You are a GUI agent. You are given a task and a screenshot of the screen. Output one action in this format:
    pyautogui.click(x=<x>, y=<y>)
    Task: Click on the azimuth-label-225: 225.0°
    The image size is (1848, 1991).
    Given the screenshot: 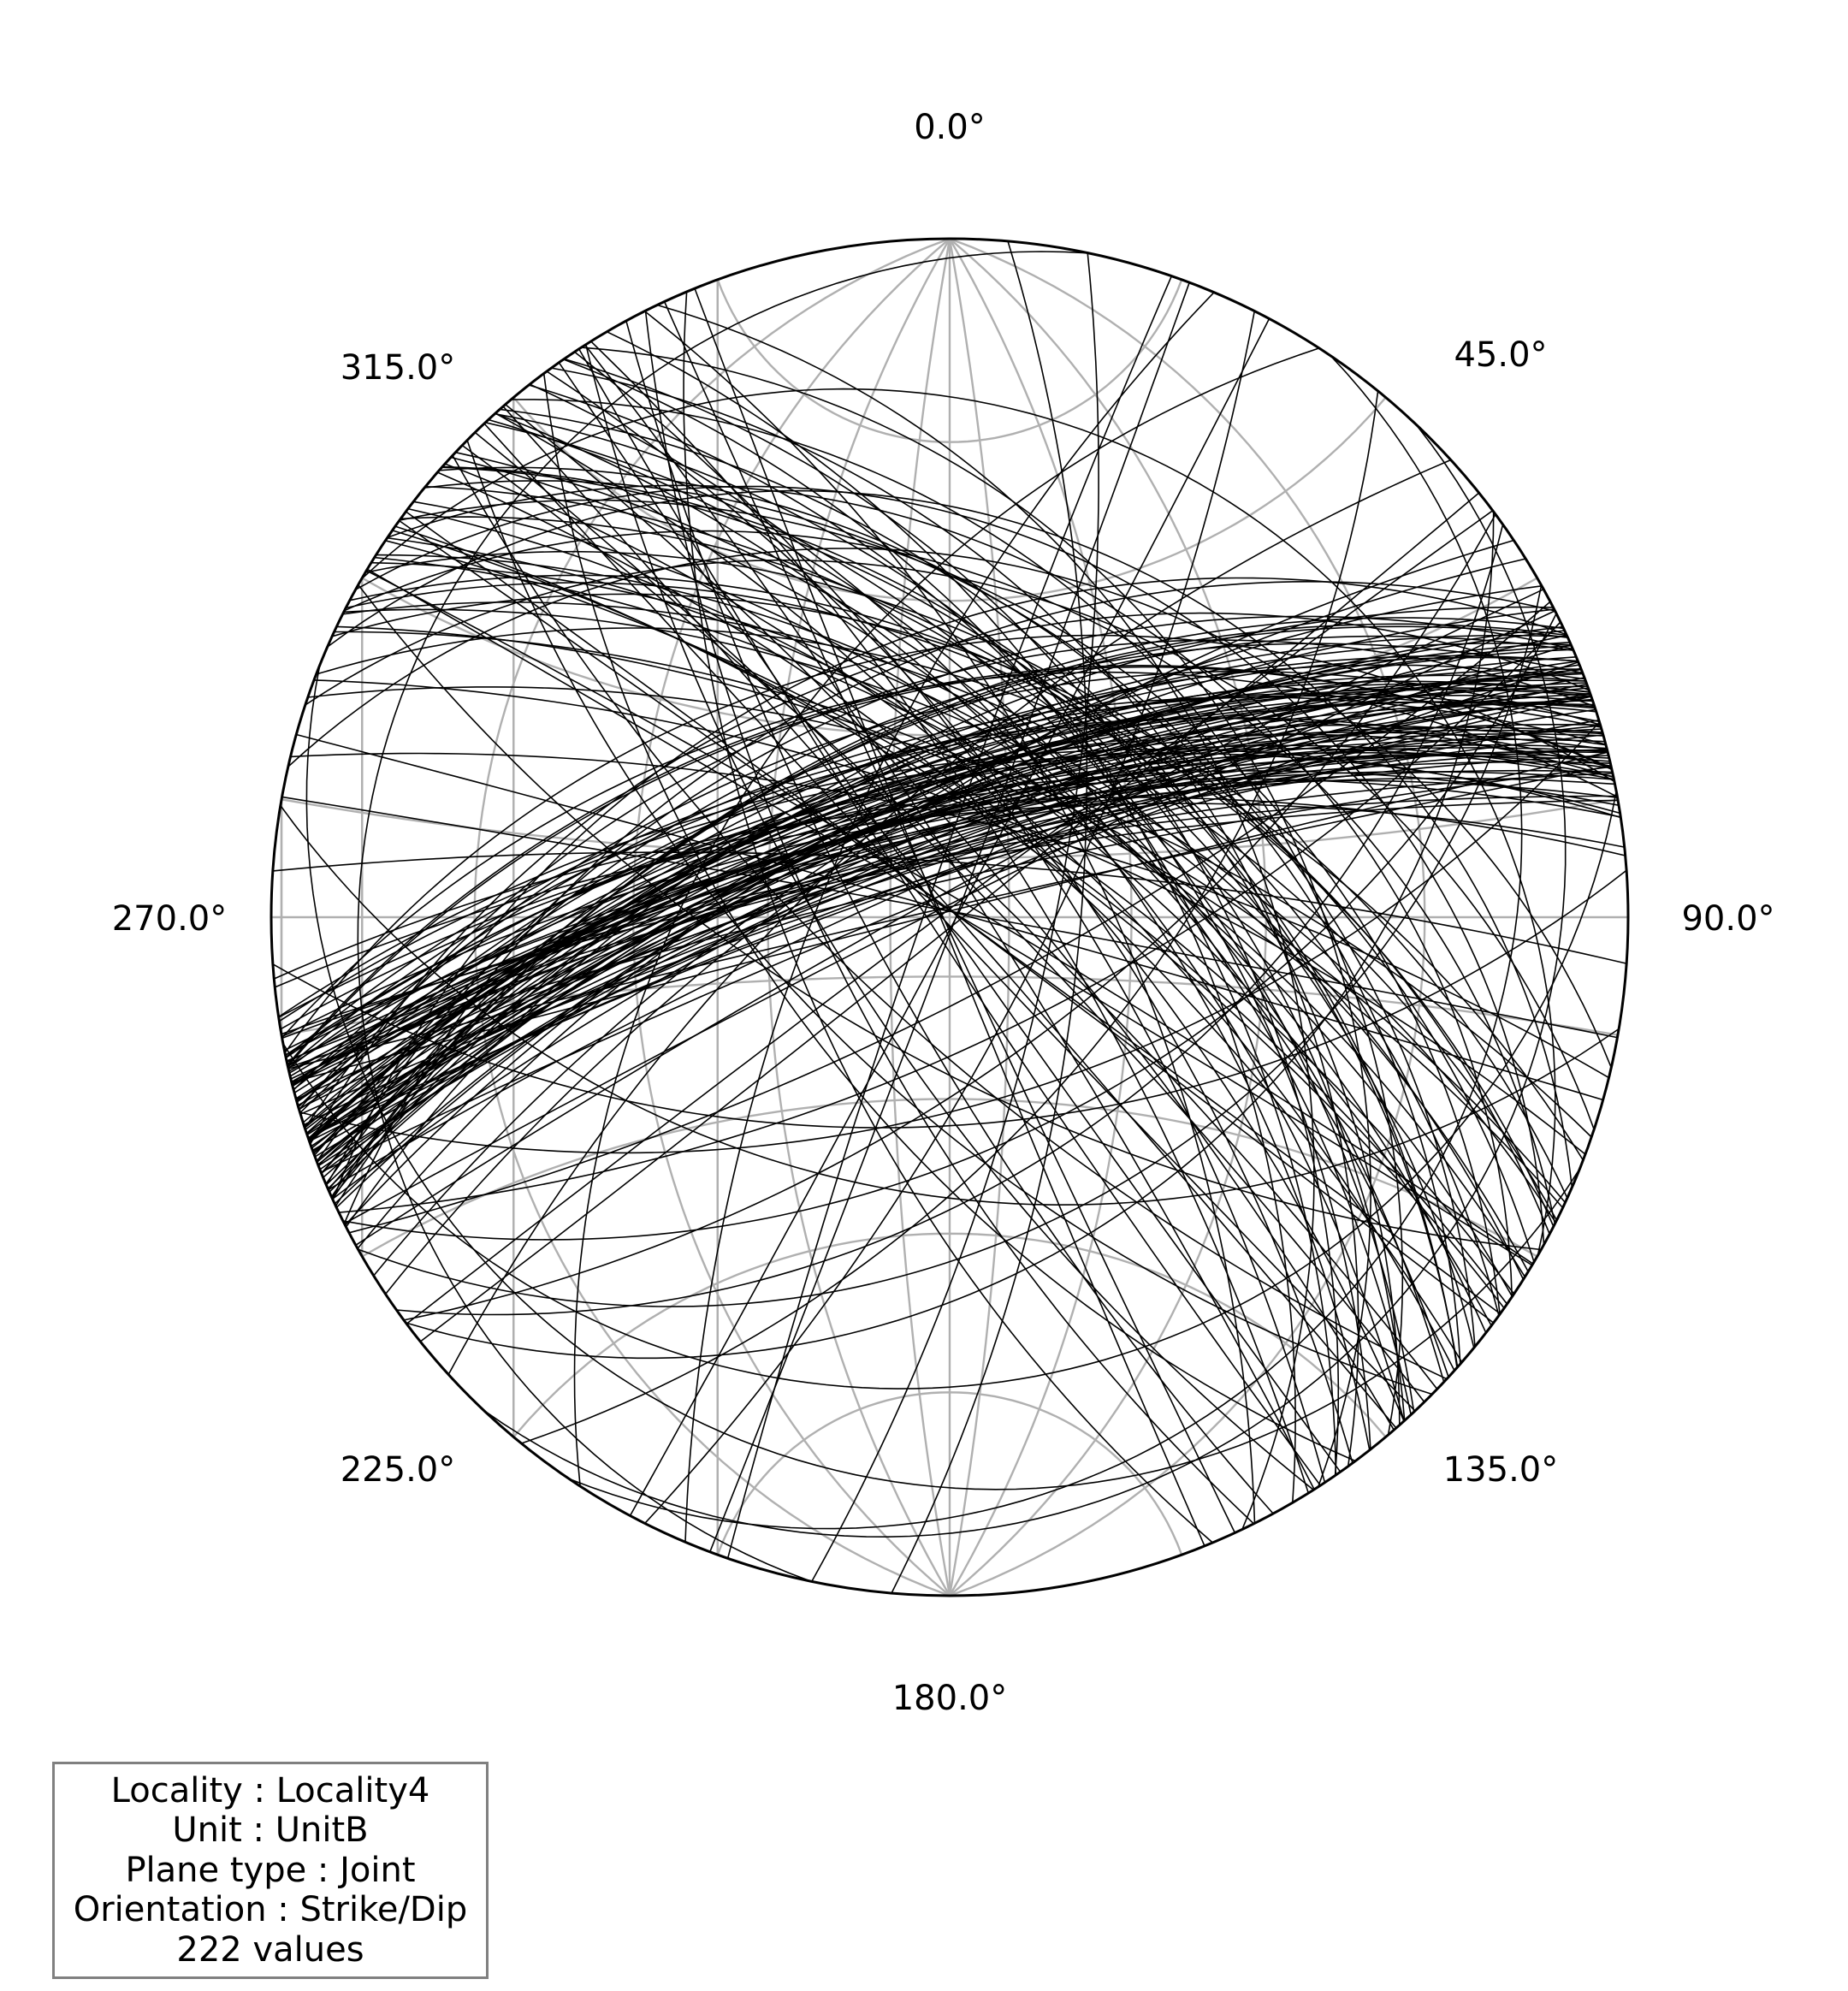 What is the action you would take?
    pyautogui.click(x=398, y=1470)
    